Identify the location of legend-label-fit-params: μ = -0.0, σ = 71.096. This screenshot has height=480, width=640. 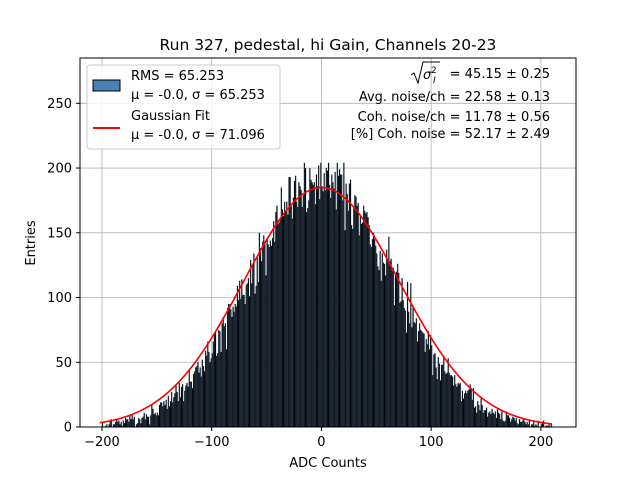
(198, 135).